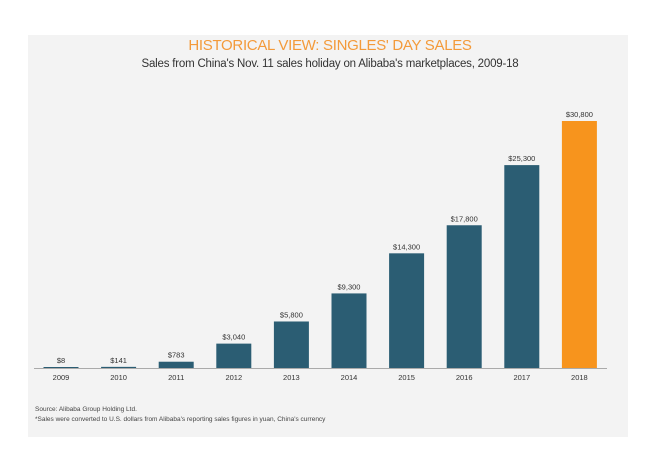 This screenshot has width=660, height=466. I want to click on data-label-2014: $9,300, so click(349, 286).